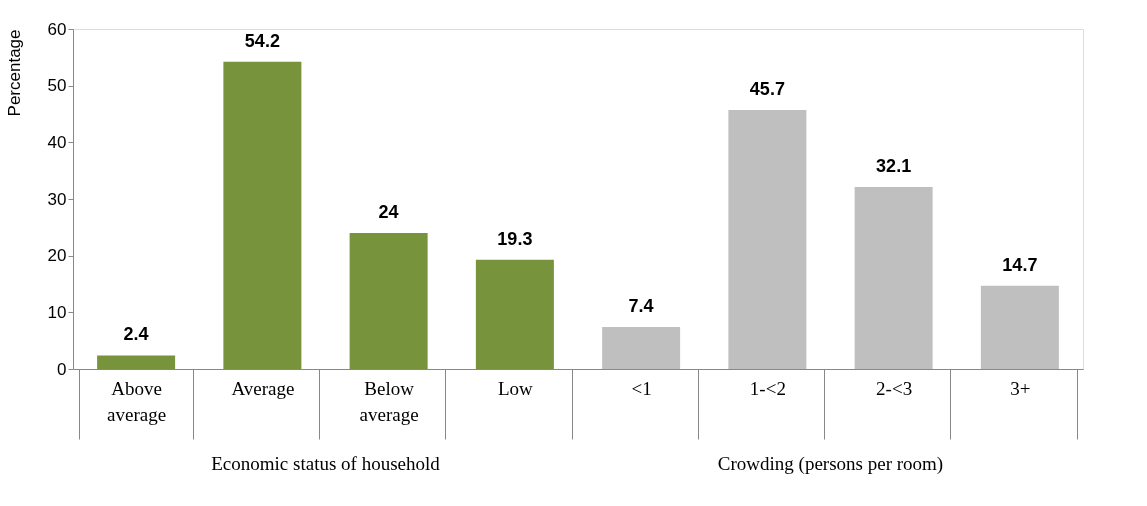 This screenshot has height=506, width=1147. Describe the element at coordinates (262, 40) in the screenshot. I see `data-label: 54.2` at that location.